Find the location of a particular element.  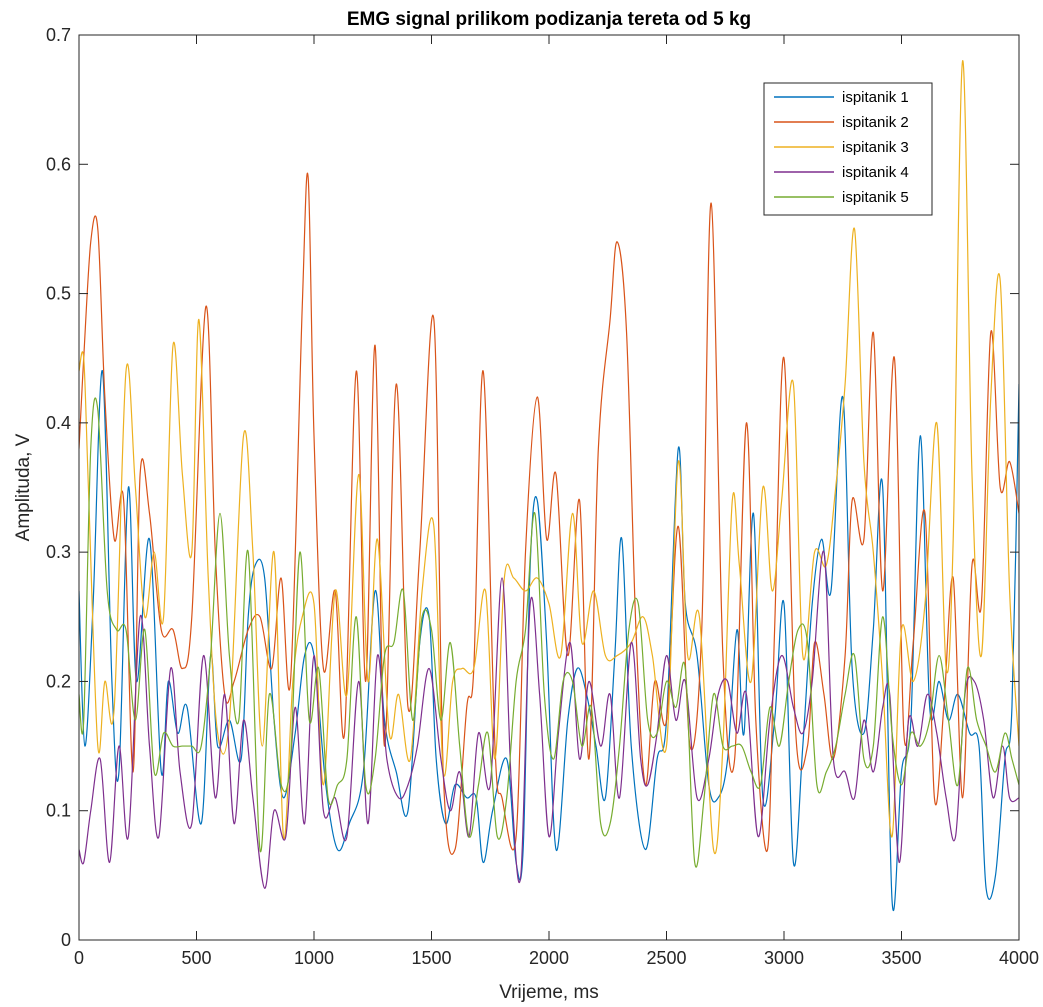

legend-label-2: ispitanik 2 is located at coordinates (875, 122).